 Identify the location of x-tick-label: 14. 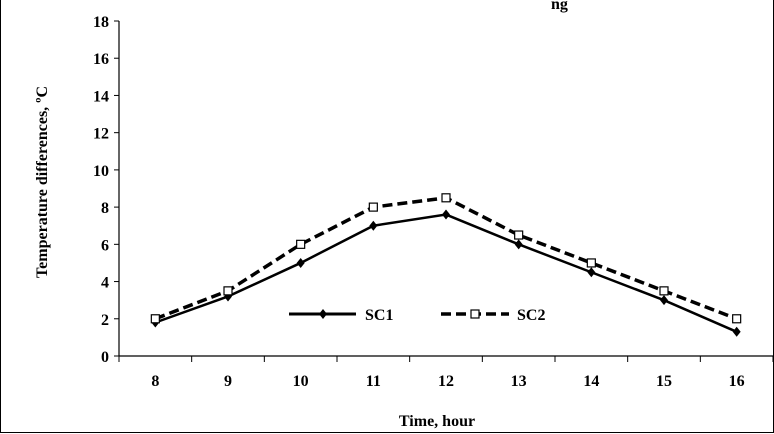
(591, 381).